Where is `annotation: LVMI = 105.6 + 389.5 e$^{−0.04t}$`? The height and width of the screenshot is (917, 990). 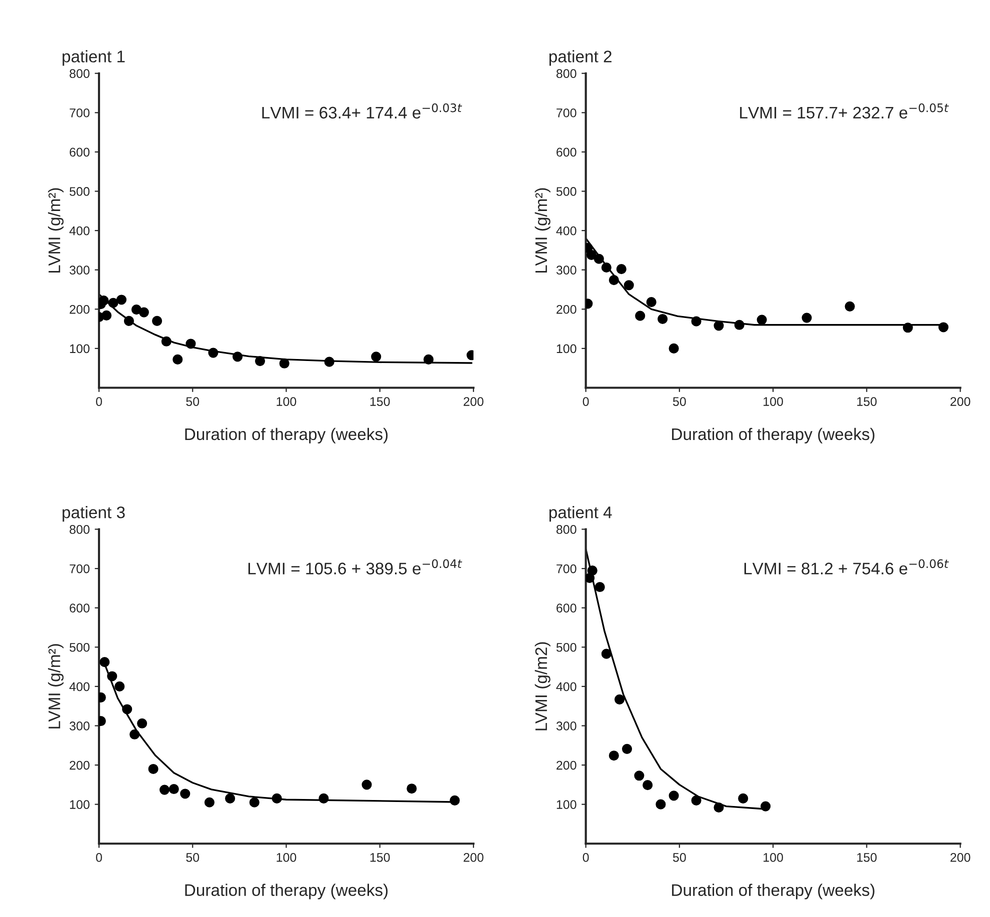 annotation: LVMI = 105.6 + 389.5 e$^{−0.04t}$ is located at coordinates (355, 566).